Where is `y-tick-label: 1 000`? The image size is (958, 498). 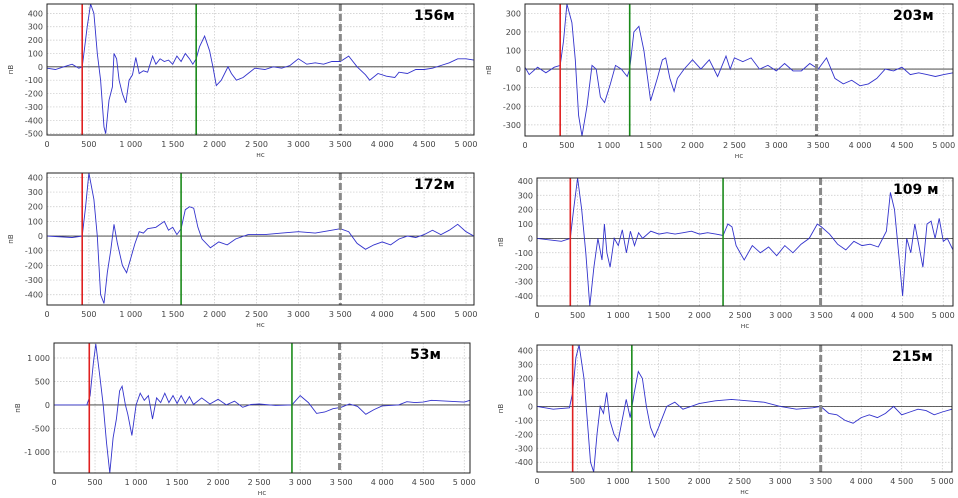 y-tick-label: 1 000 is located at coordinates (38, 358).